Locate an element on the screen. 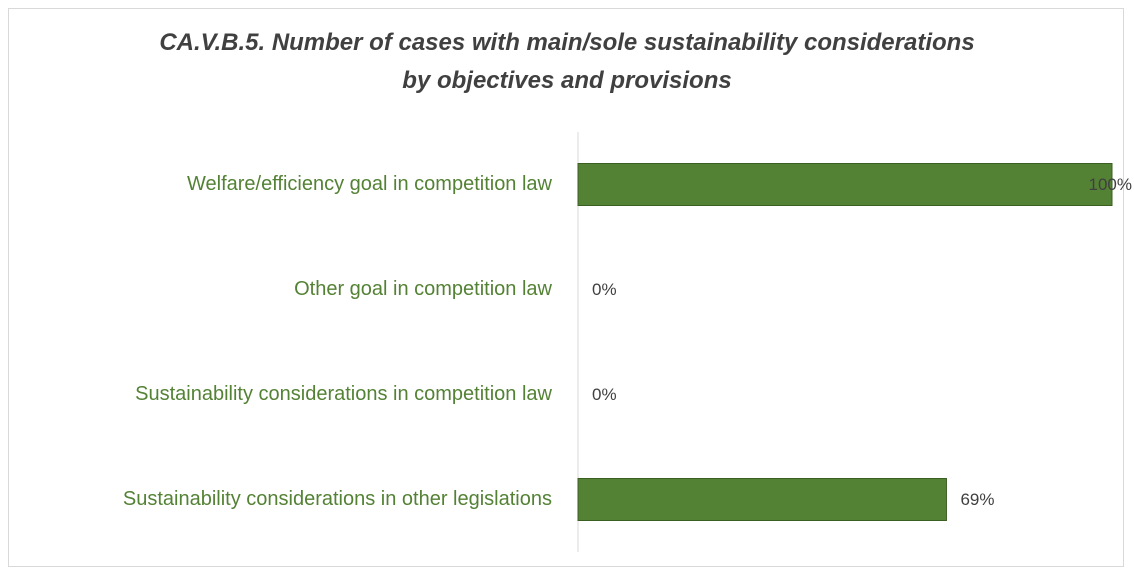 This screenshot has width=1134, height=577. category-label: Other goal in competition law is located at coordinates (423, 289).